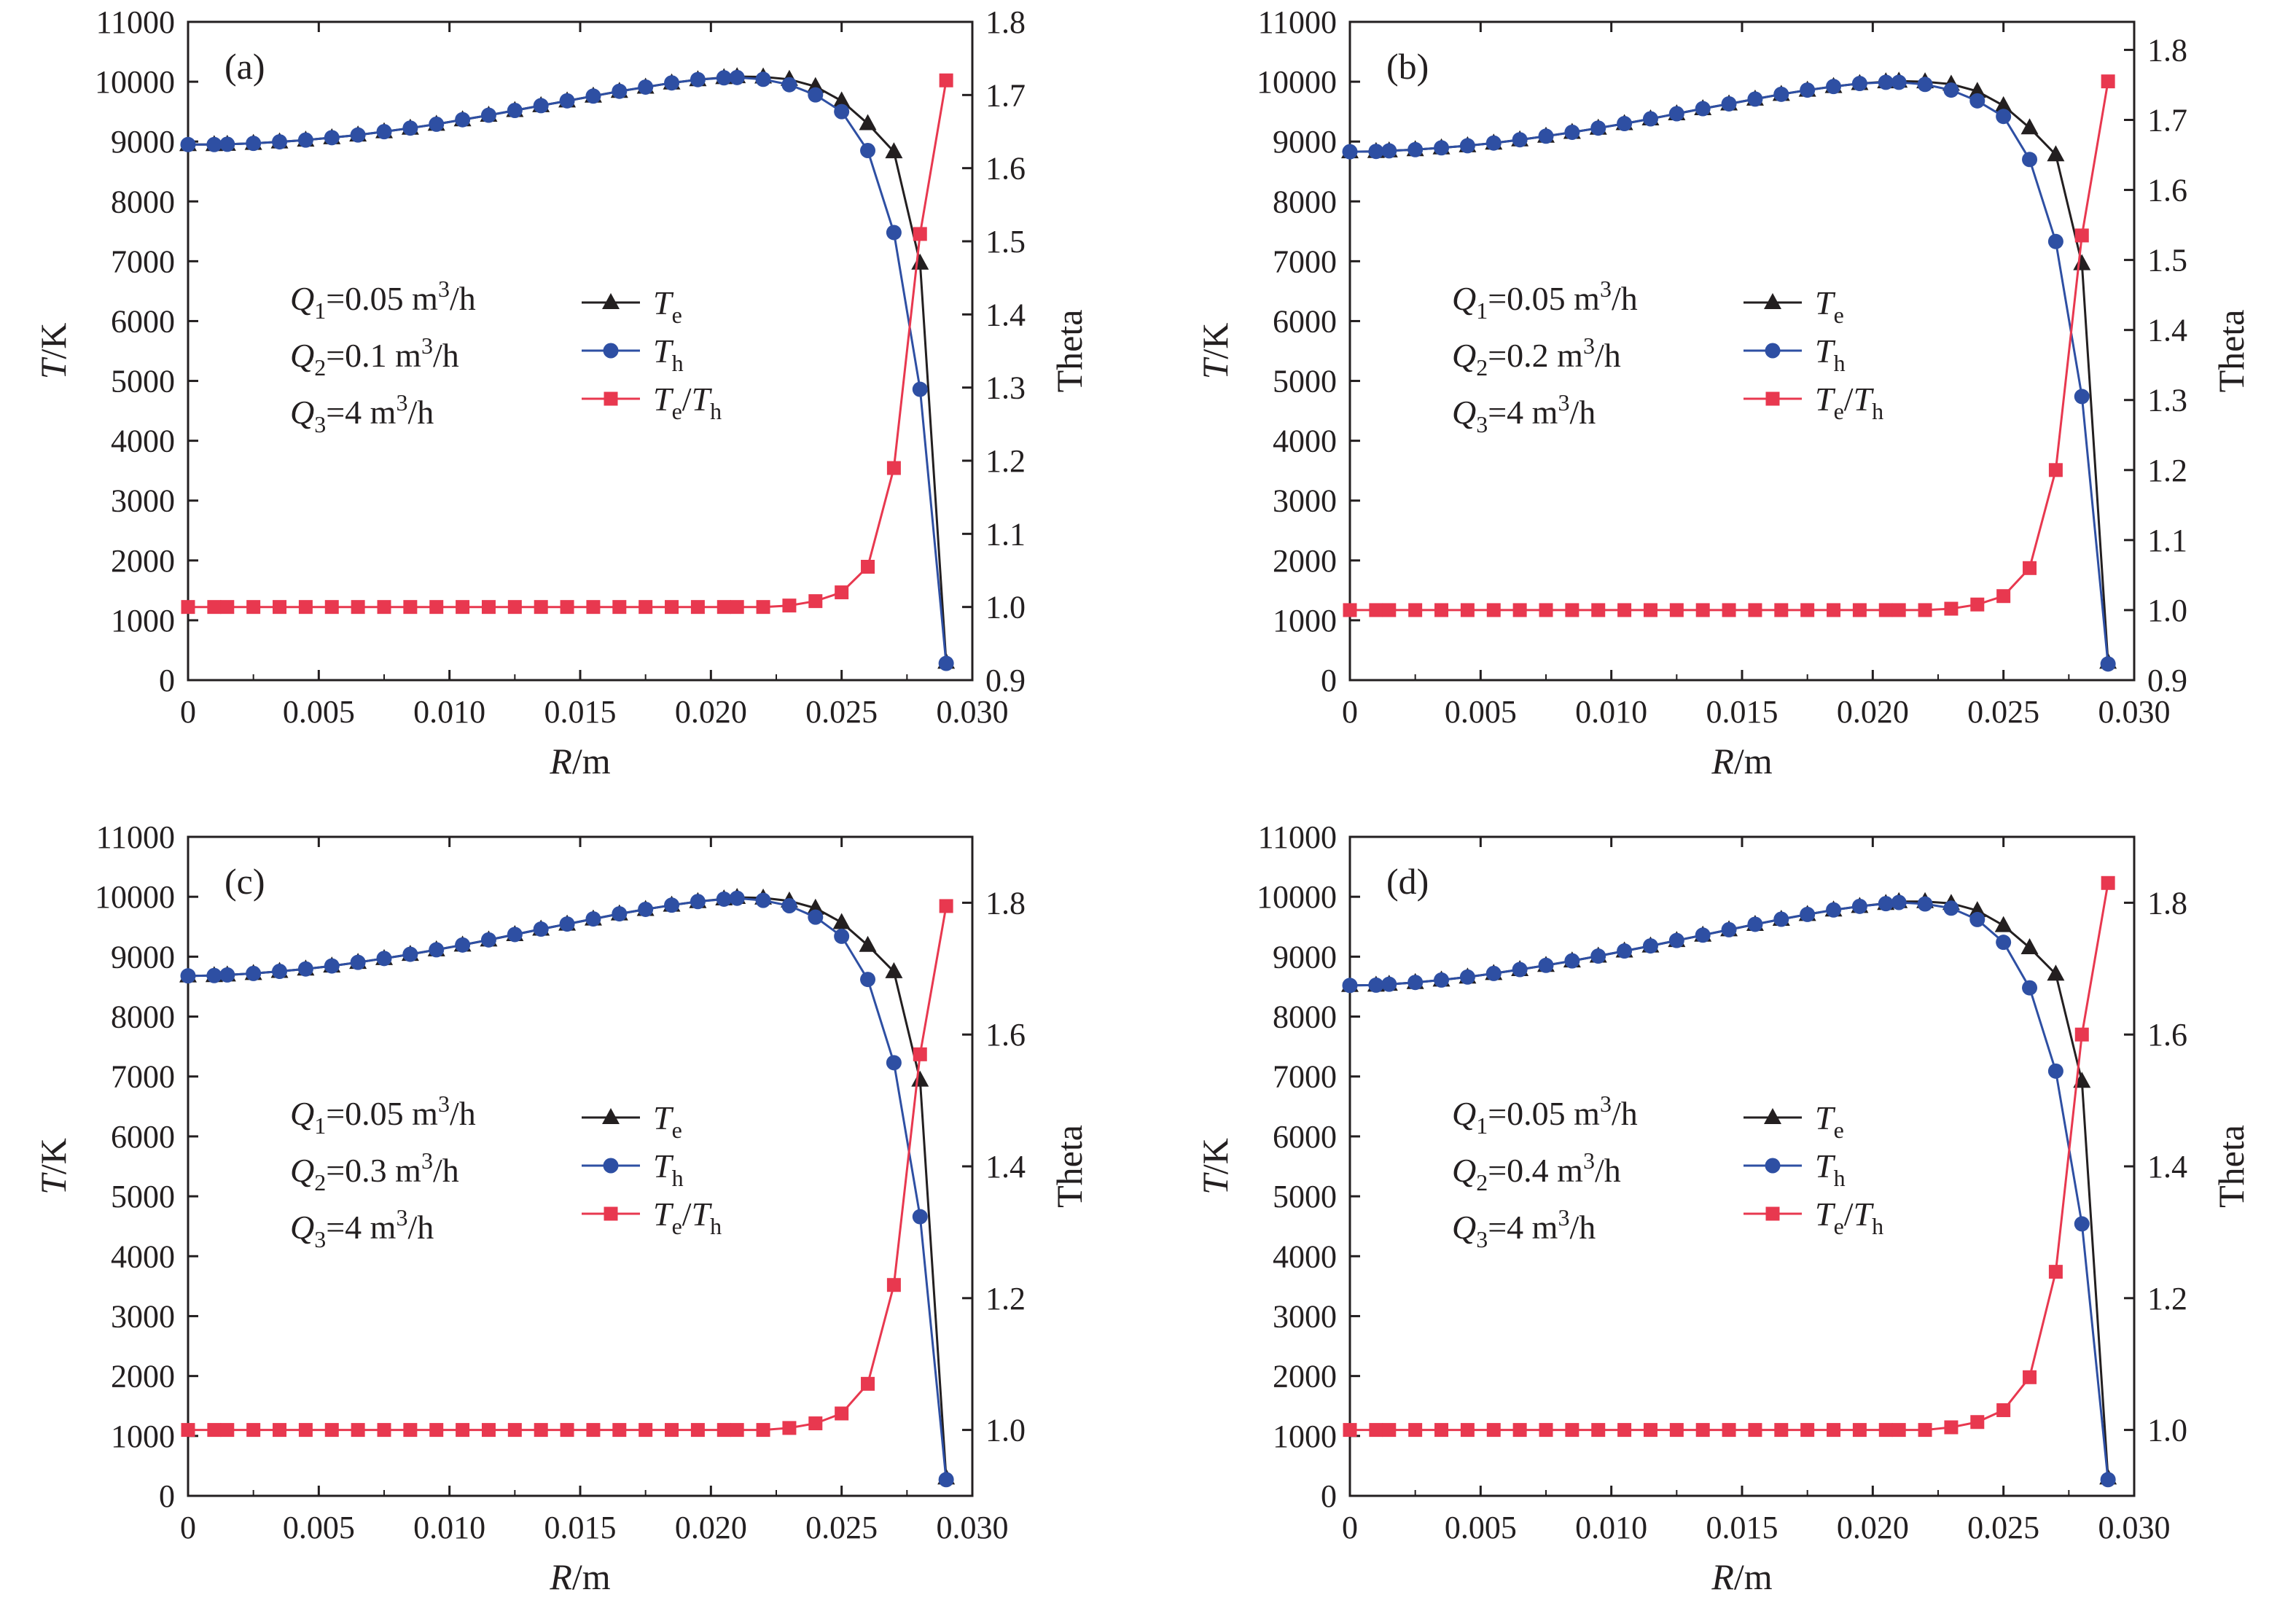 This screenshot has width=2296, height=1603. I want to click on legend-label: Te, so click(668, 1121).